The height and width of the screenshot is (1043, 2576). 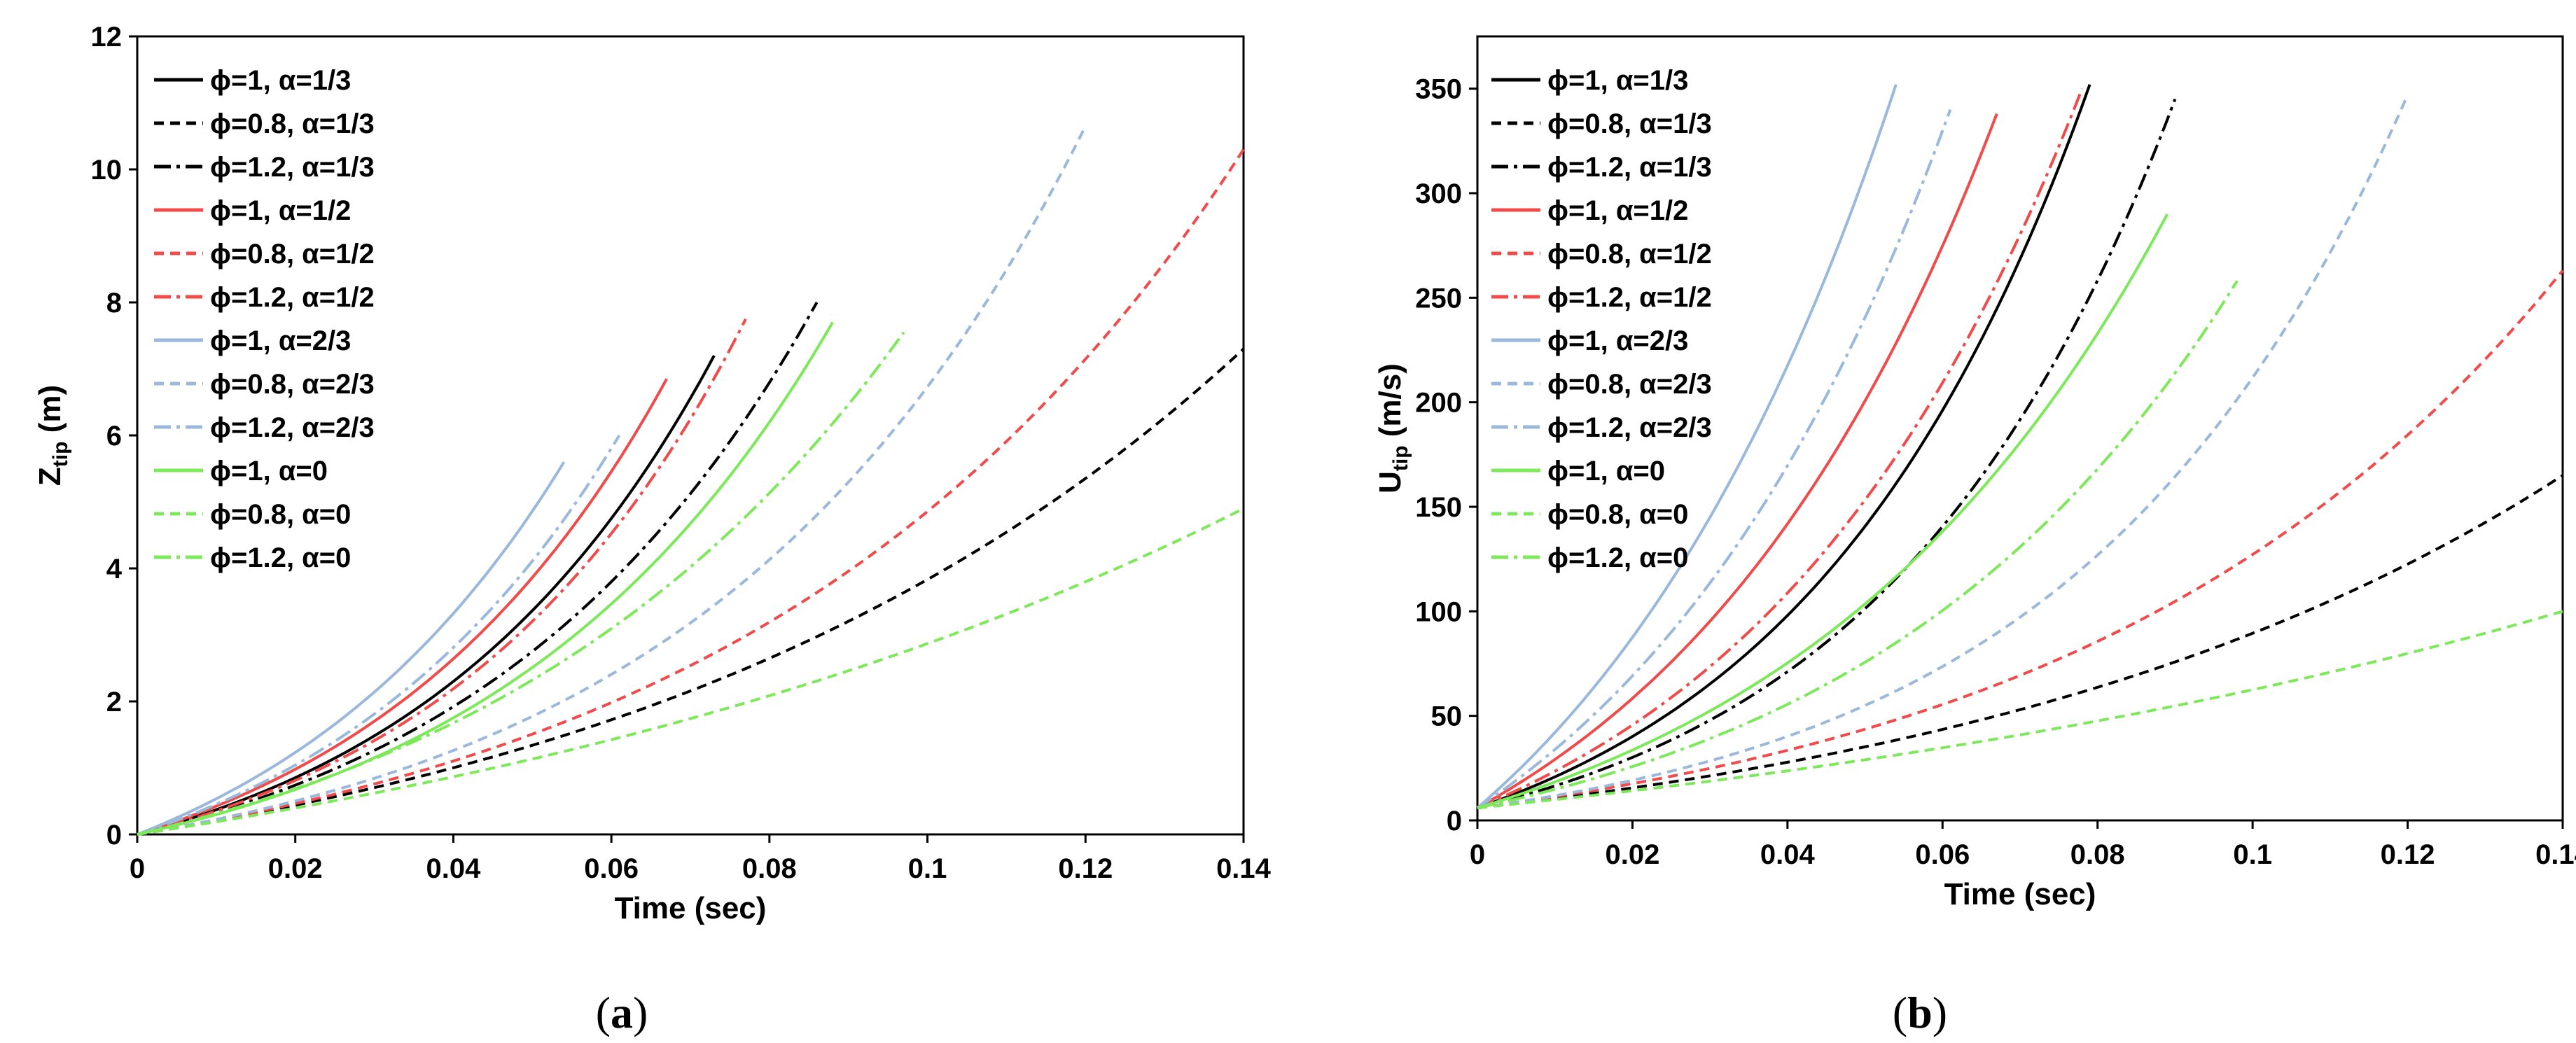 I want to click on y-tick-label: 350, so click(x=1438, y=89).